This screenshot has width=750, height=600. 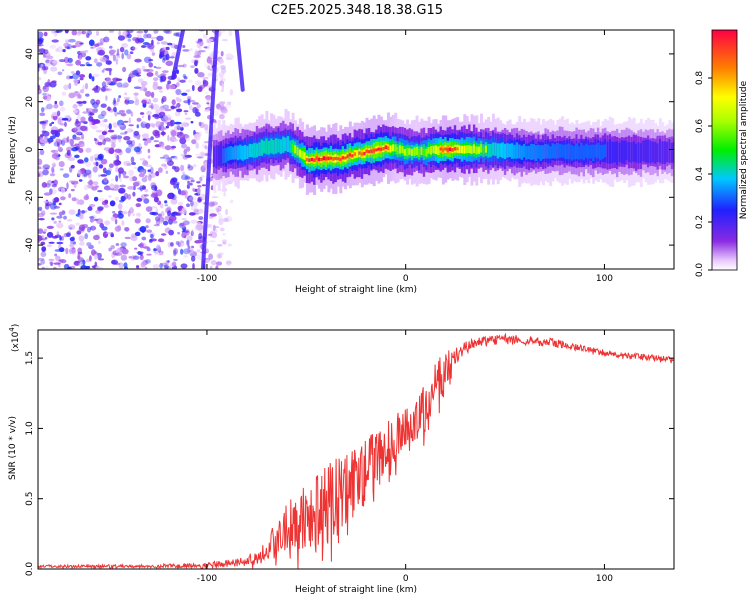 I want to click on snr-y-multiplier: (x104), so click(x=14, y=338).